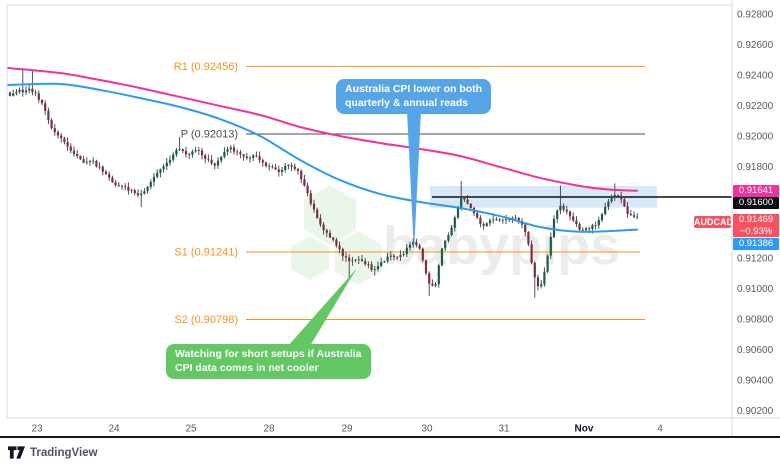  Describe the element at coordinates (756, 231) in the screenshot. I see `change-percent: −0.93%` at that location.